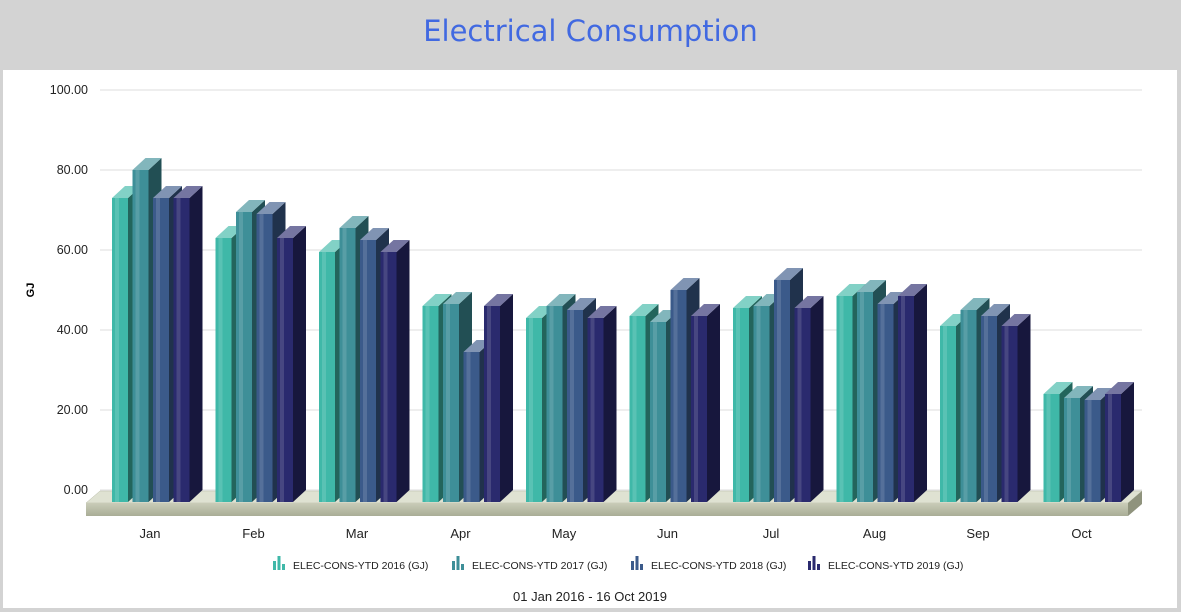 This screenshot has height=612, width=1181. Describe the element at coordinates (590, 31) in the screenshot. I see `chart-title: Electrical Consumption` at that location.